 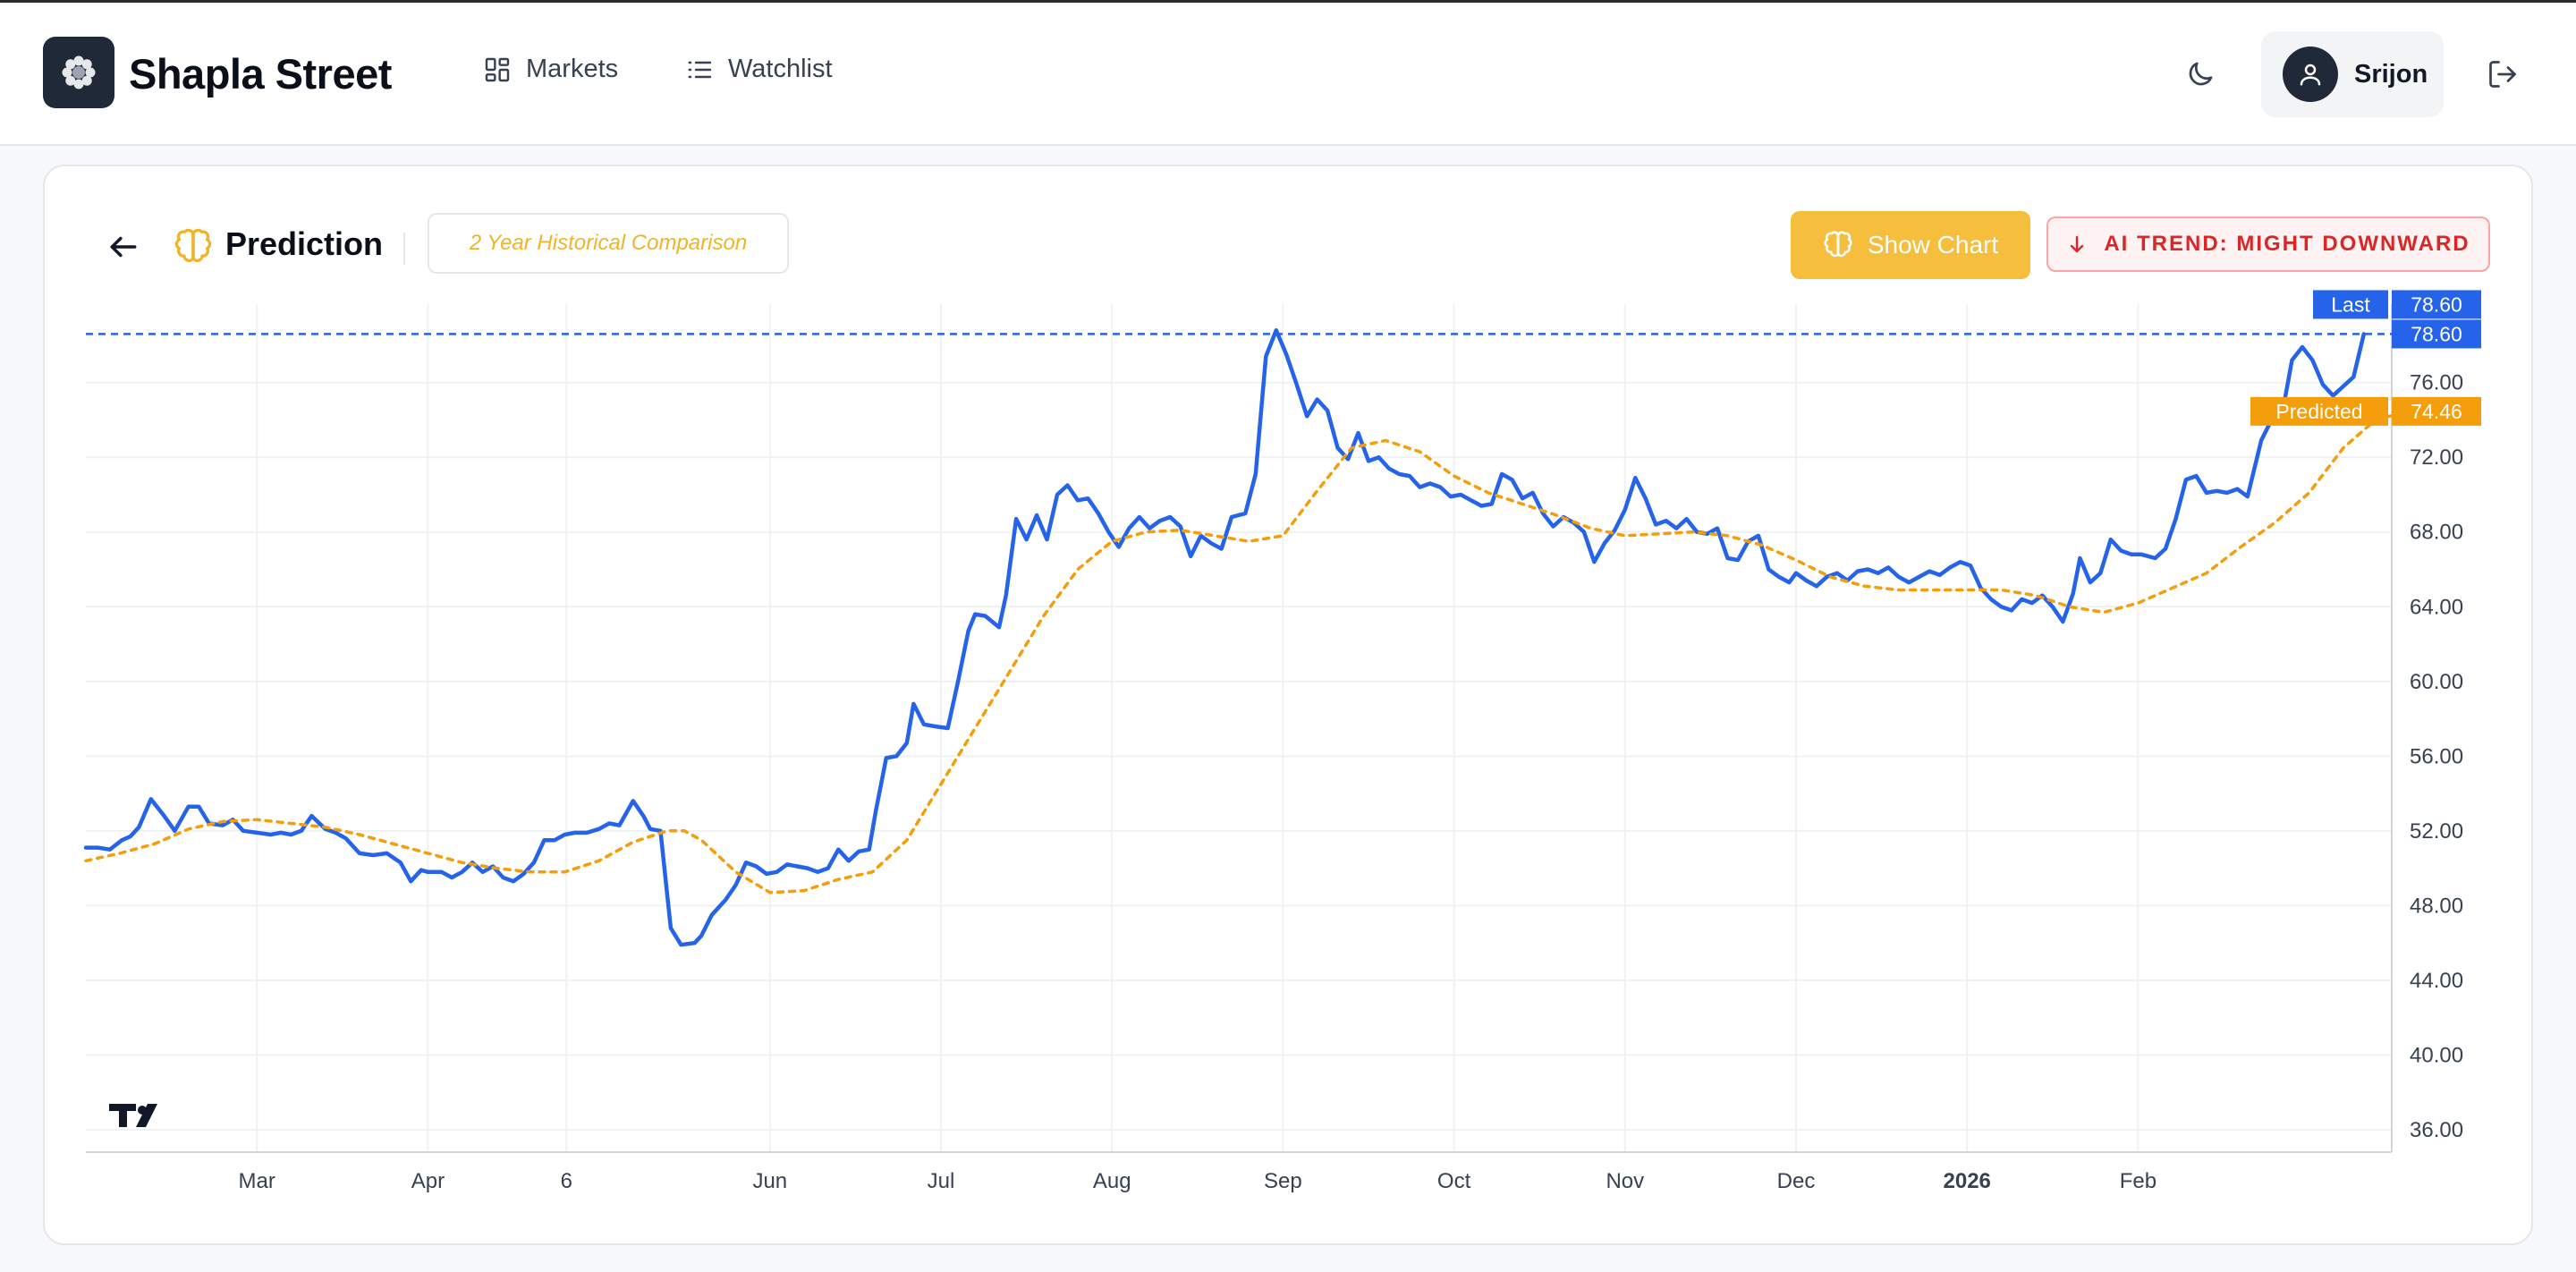 I want to click on chart-price-tags: Last 78.60 78.60 Predicted 74.46, so click(x=2365, y=358).